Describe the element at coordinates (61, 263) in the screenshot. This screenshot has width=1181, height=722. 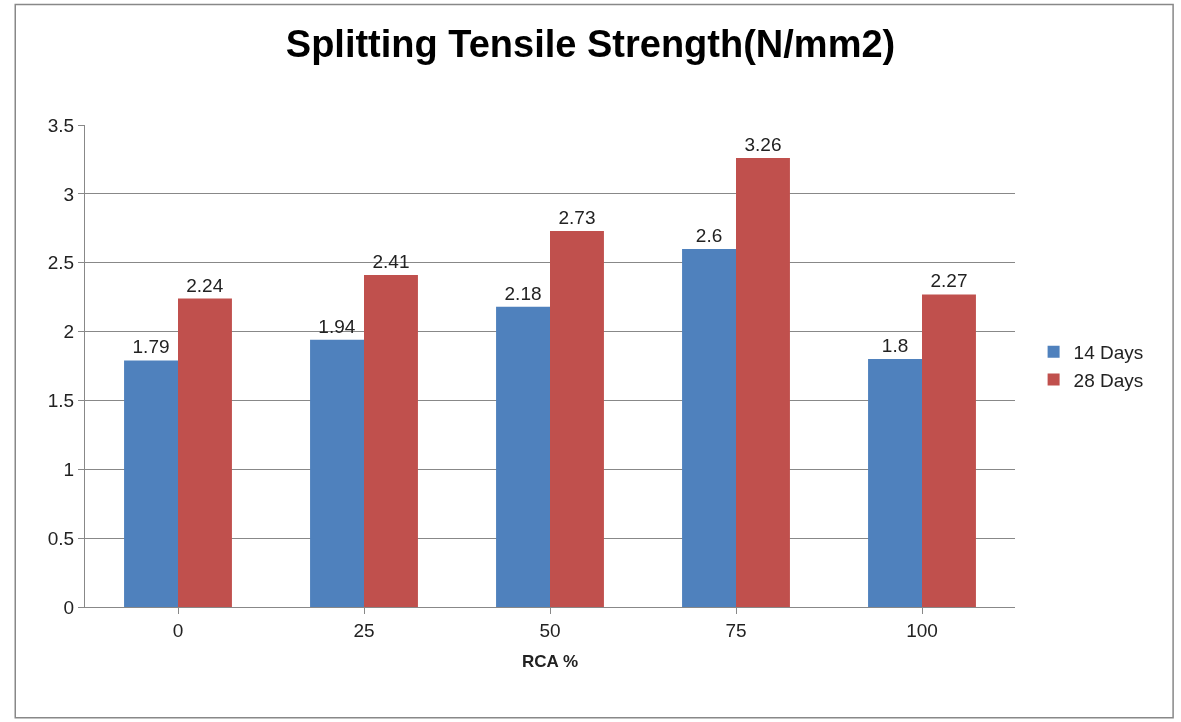
I see `y-tick-label: 2.5` at that location.